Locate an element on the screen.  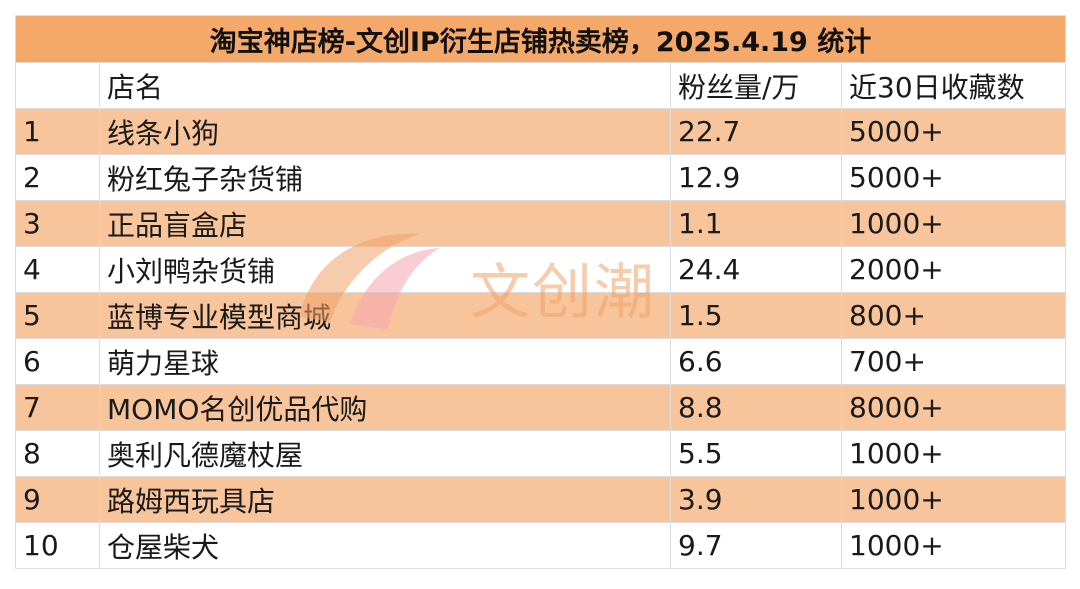
table-row: 2 粉红兔子杂货铺 12.9 5000+ is located at coordinates (541, 177).